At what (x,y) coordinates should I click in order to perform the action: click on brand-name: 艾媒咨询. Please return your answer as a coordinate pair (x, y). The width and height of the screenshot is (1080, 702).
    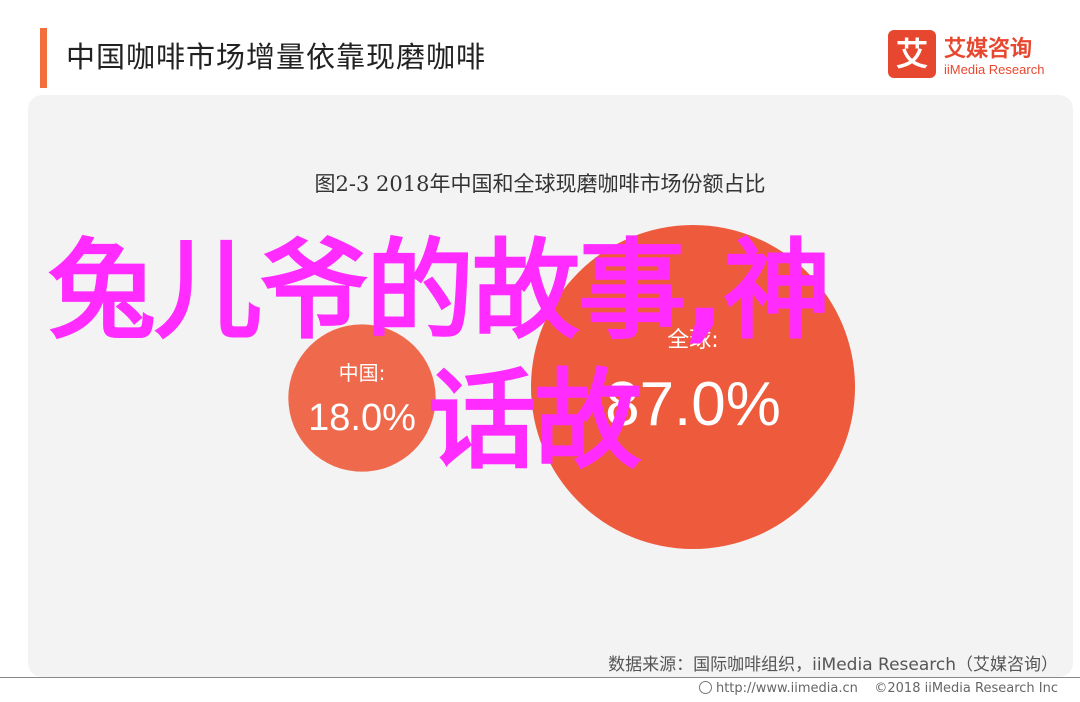
    Looking at the image, I should click on (988, 49).